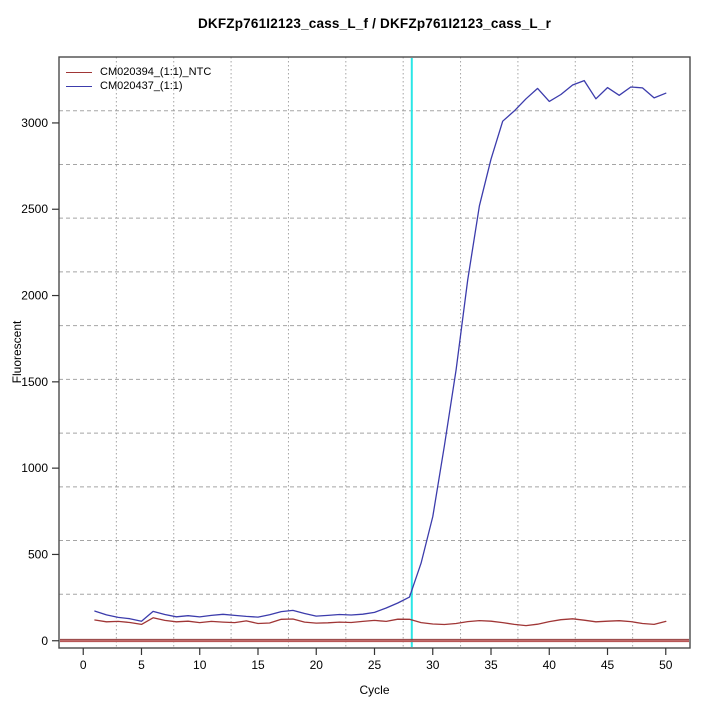 Image resolution: width=720 pixels, height=720 pixels. What do you see at coordinates (79, 72) in the screenshot?
I see `legend-line-ntc` at bounding box center [79, 72].